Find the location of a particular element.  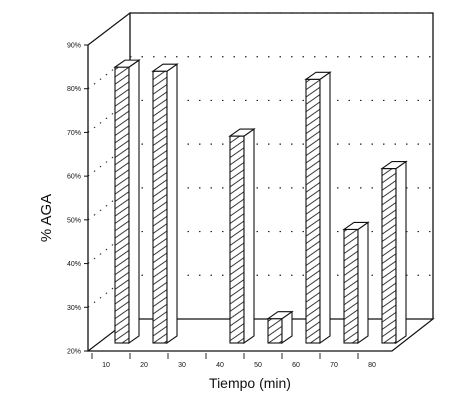

y-tick-label: 70% is located at coordinates (74, 133).